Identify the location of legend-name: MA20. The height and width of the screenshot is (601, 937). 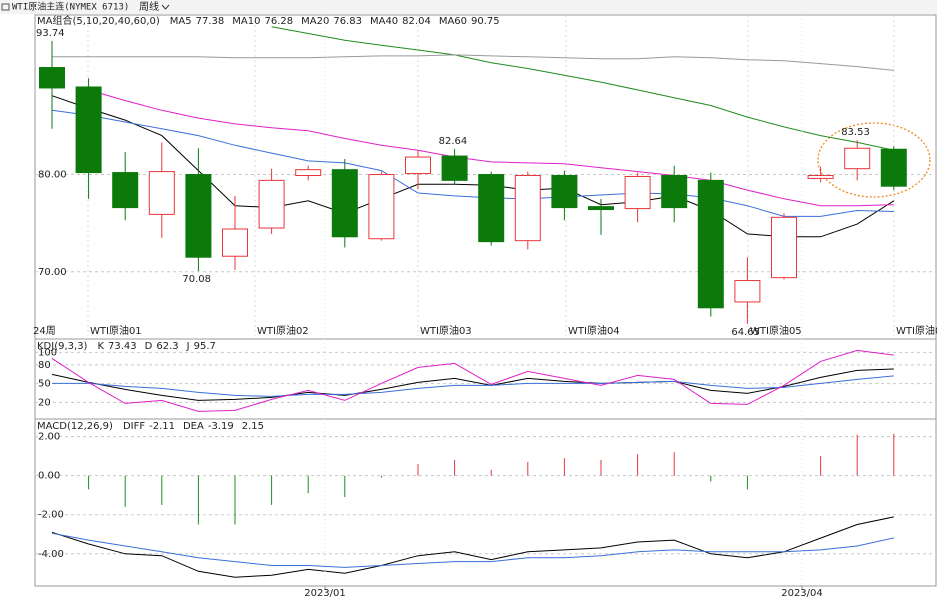
(315, 21).